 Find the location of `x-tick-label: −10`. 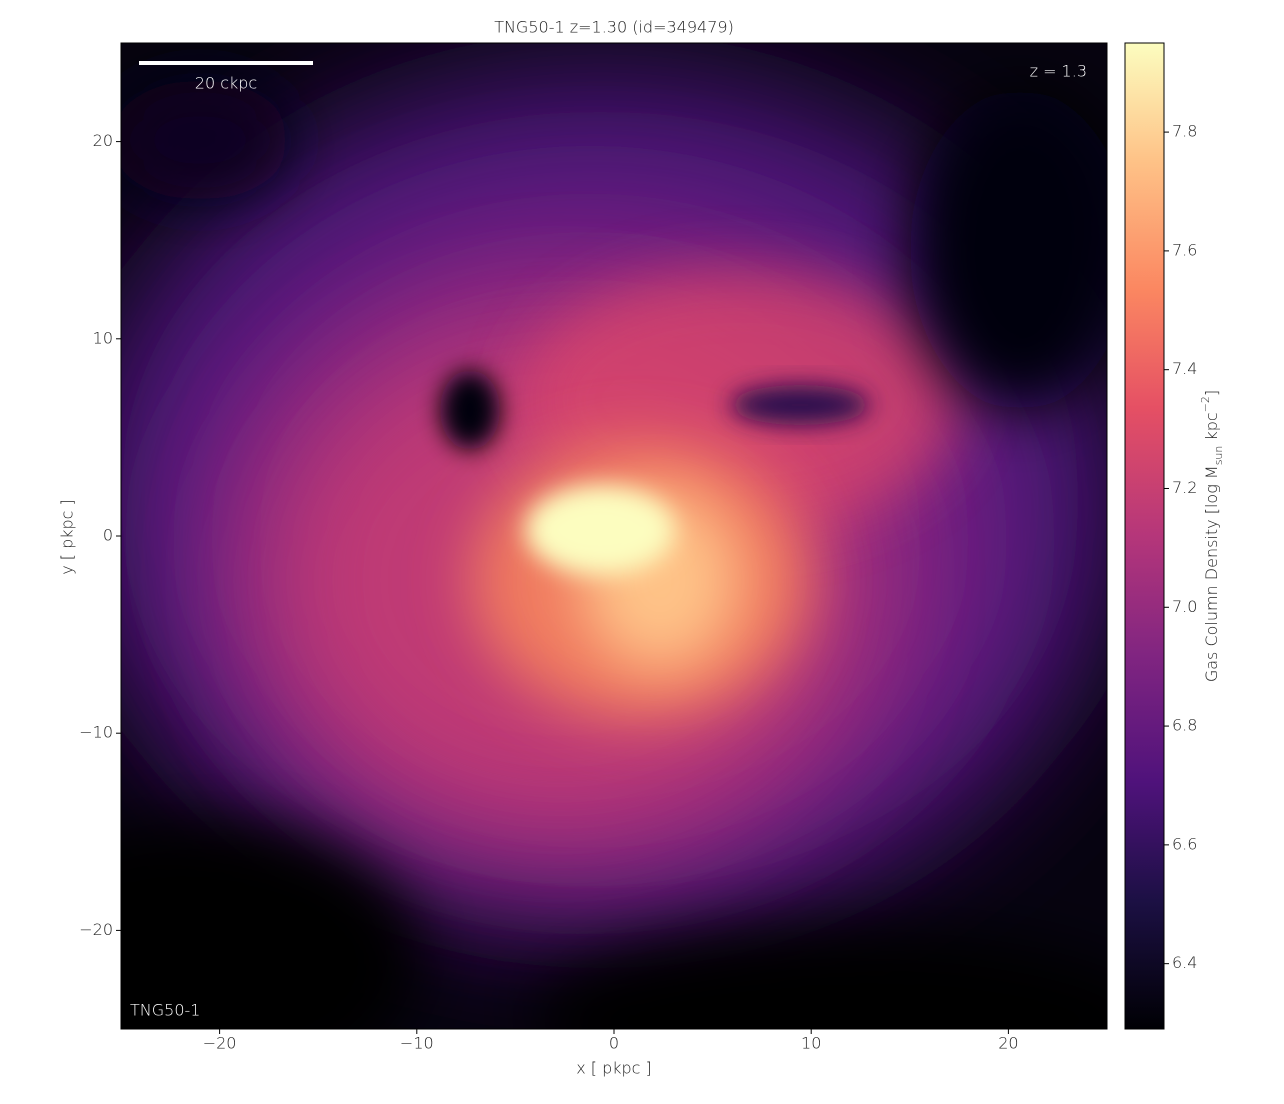

x-tick-label: −10 is located at coordinates (417, 1043).